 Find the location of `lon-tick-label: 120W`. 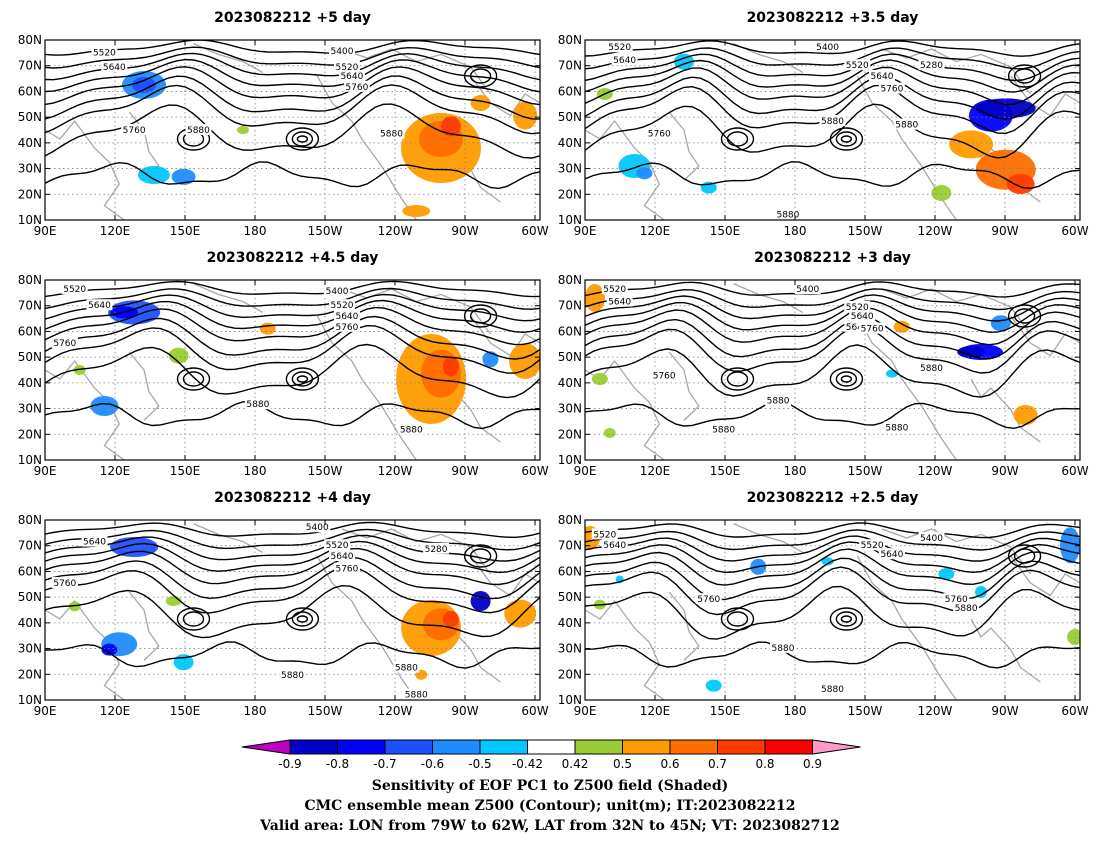

lon-tick-label: 120W is located at coordinates (395, 711).